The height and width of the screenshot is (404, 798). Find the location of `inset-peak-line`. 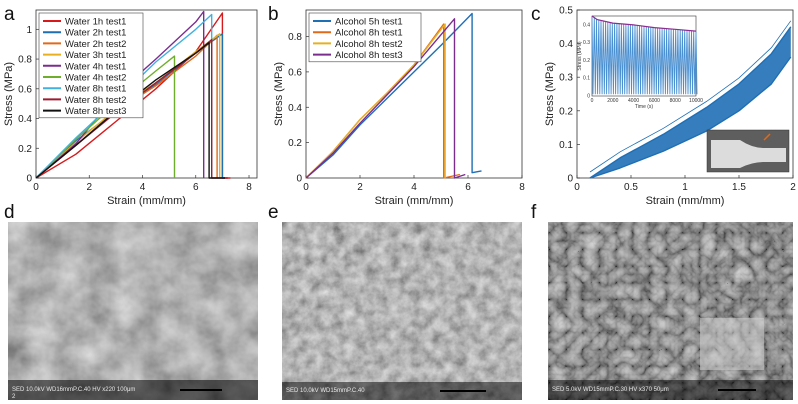

inset-peak-line is located at coordinates (644, 23).